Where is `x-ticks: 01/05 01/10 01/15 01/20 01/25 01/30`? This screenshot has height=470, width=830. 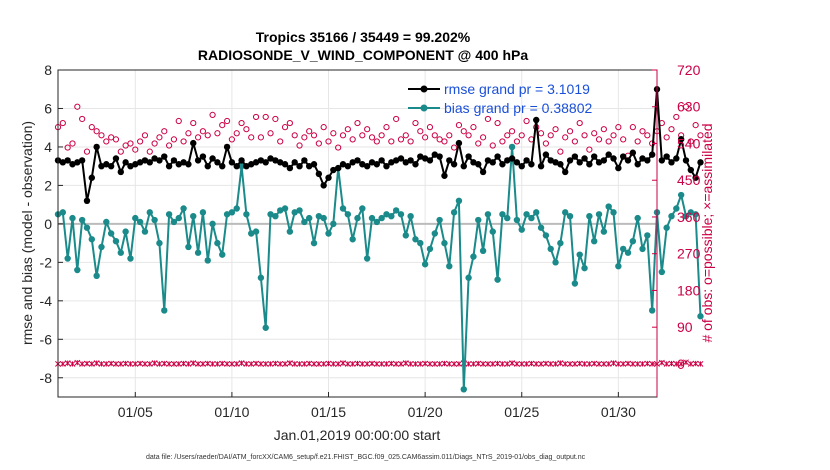 x-ticks: 01/05 01/10 01/15 01/20 01/25 01/30 is located at coordinates (377, 406).